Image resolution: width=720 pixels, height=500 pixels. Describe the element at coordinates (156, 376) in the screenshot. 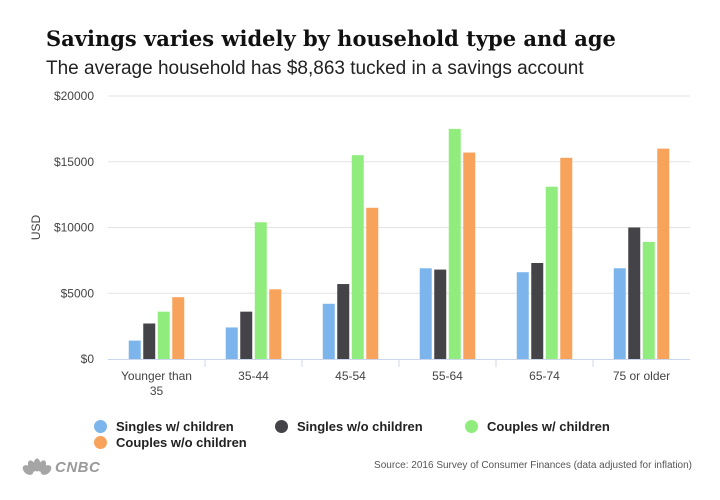

I see `x-tick-label: Younger than` at that location.